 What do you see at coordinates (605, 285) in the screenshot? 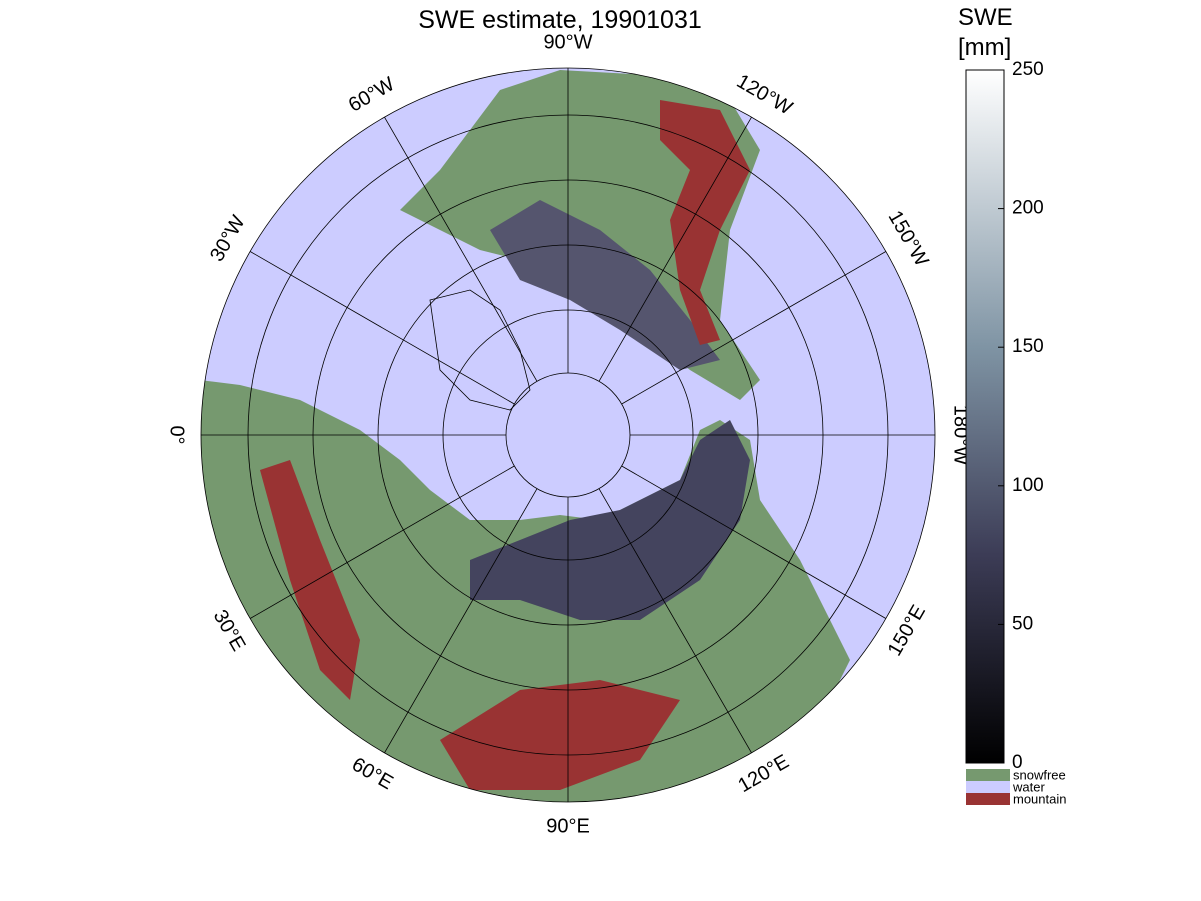
I see `snow-canada` at bounding box center [605, 285].